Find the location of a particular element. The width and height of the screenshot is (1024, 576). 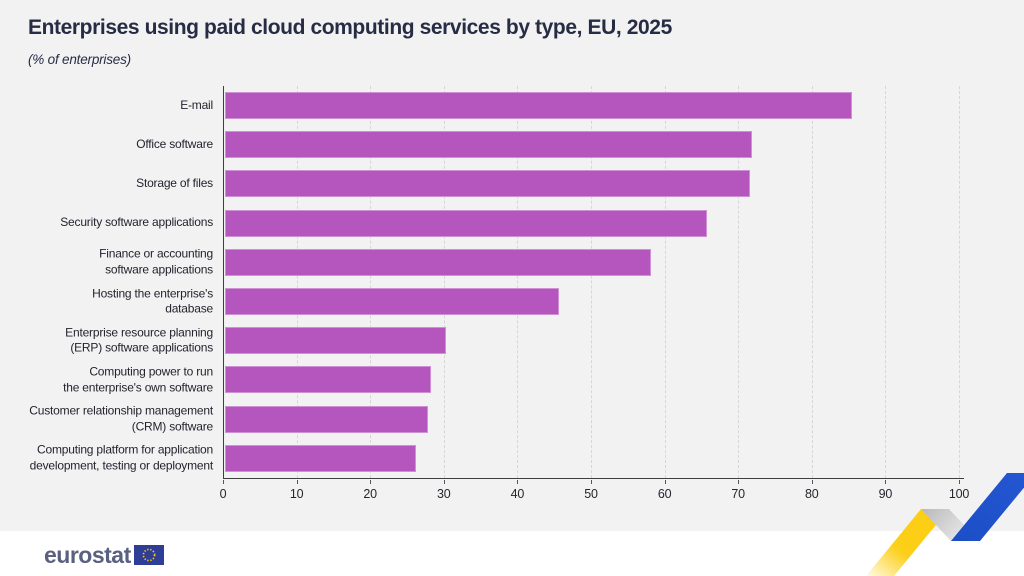

category-label: E-mail is located at coordinates (196, 104).